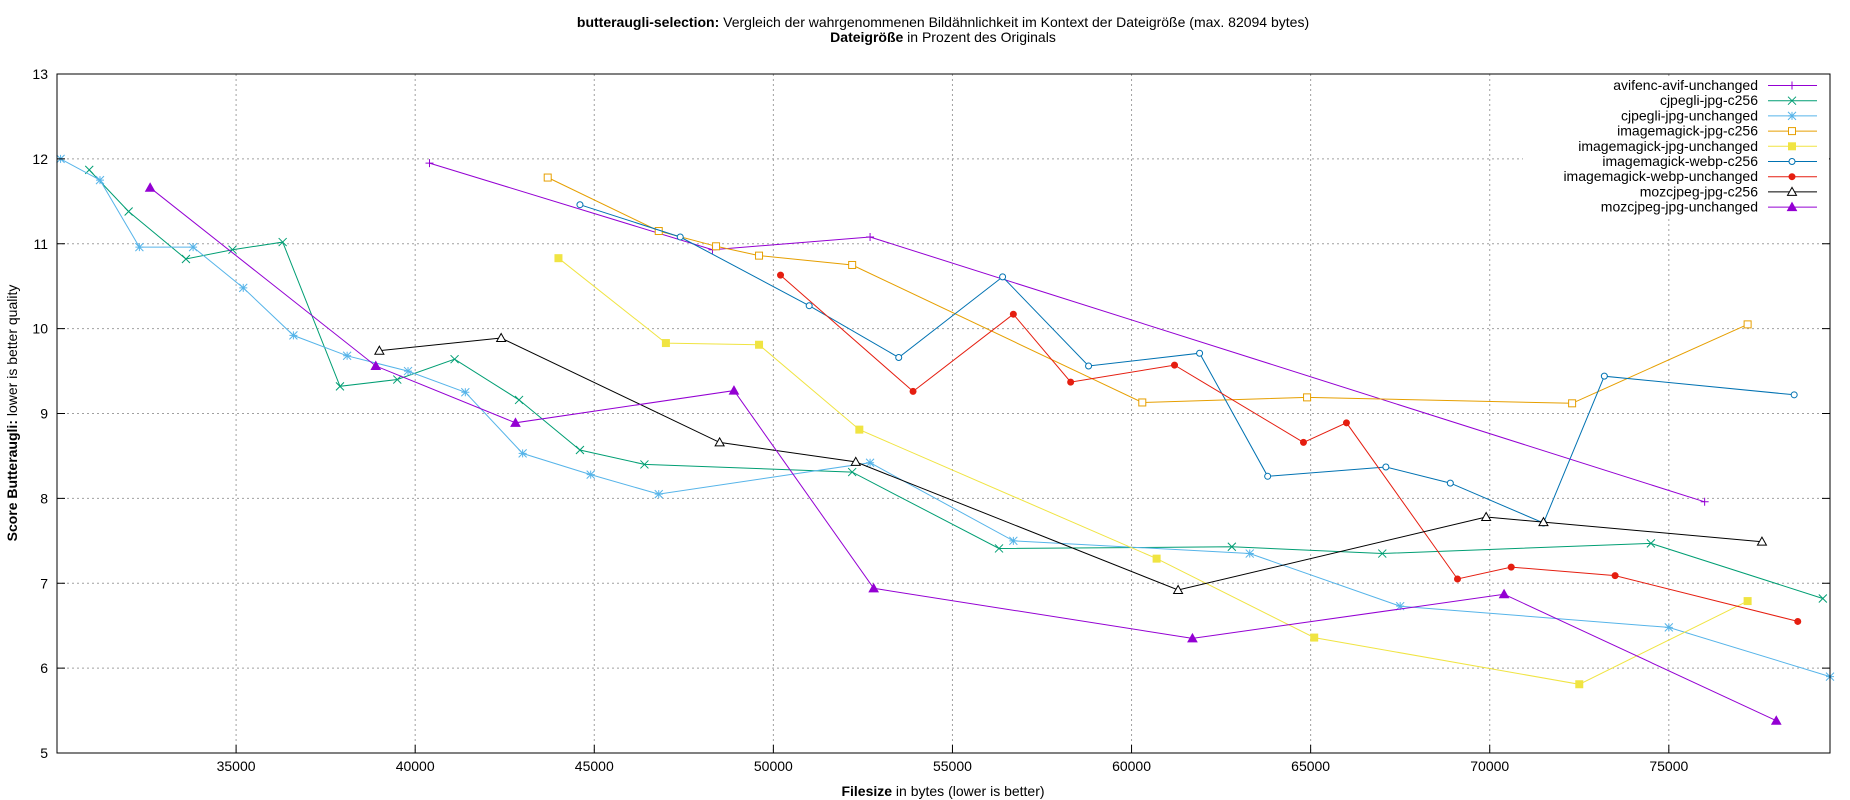 This screenshot has width=1850, height=800. Describe the element at coordinates (1679, 207) in the screenshot. I see `legend-label-mozcjpeg-jpg-unchanged: mozcjpeg-jpg-unchanged` at that location.